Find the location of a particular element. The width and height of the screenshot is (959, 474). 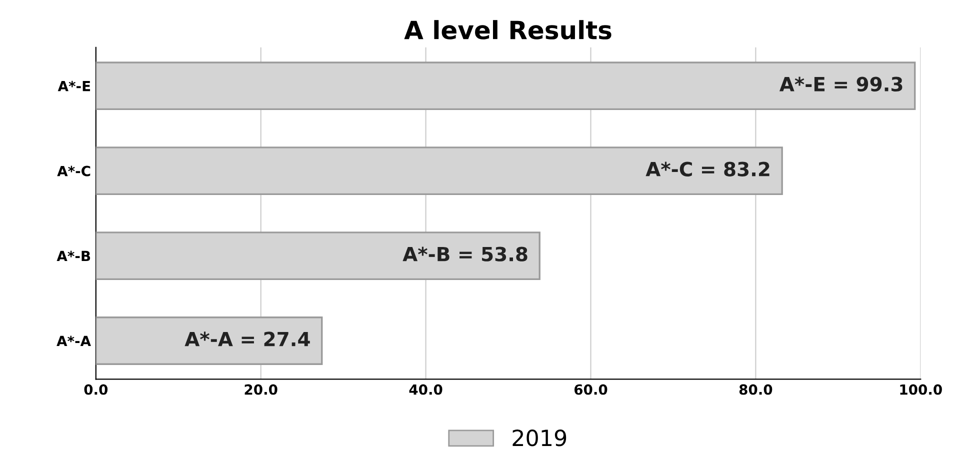

y-tick-label: A*-A is located at coordinates (73, 341).